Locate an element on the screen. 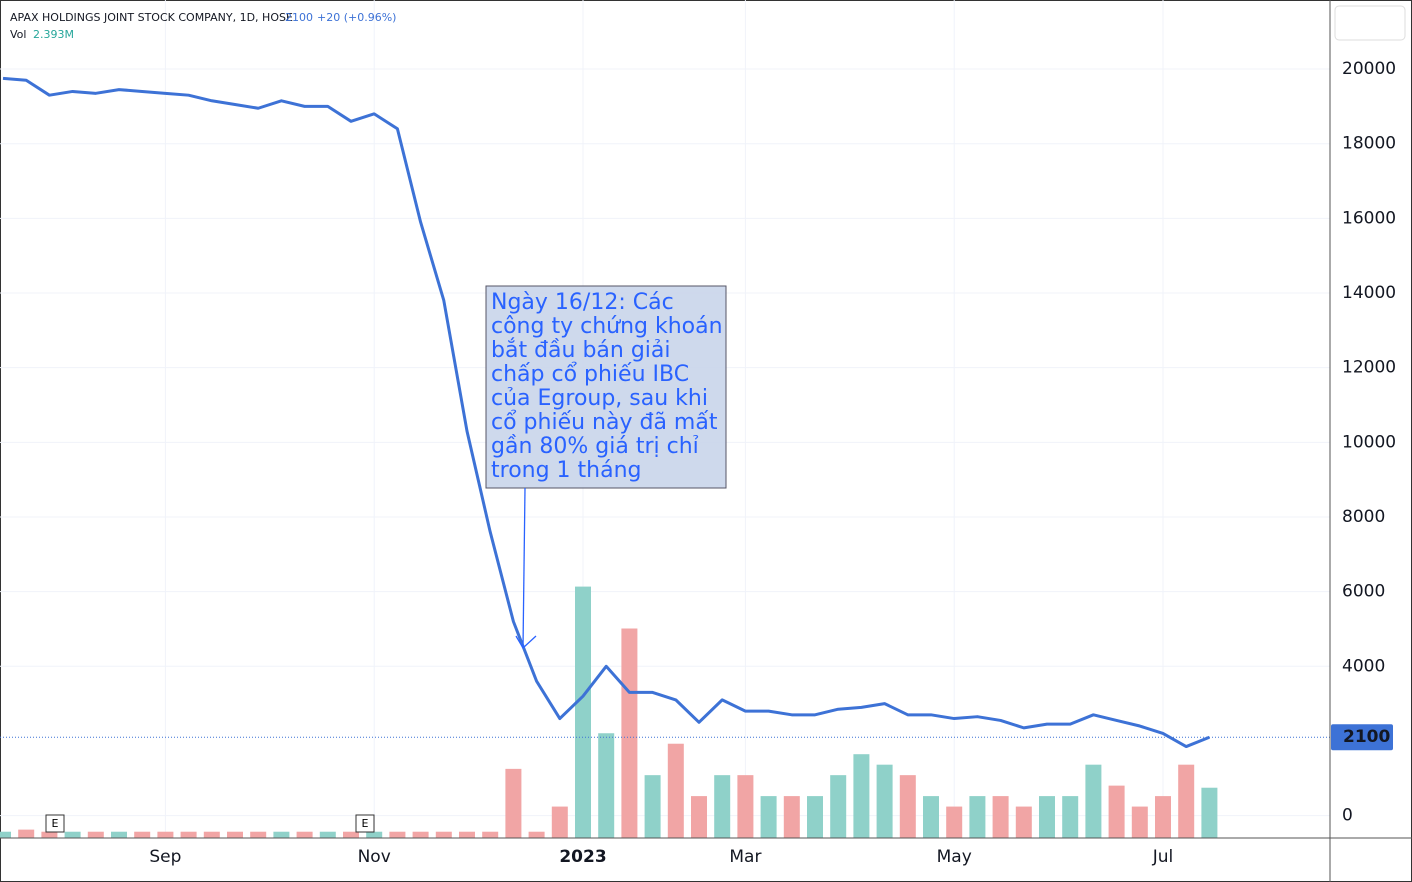  header-change: +20 (+0.96%) is located at coordinates (356, 17).